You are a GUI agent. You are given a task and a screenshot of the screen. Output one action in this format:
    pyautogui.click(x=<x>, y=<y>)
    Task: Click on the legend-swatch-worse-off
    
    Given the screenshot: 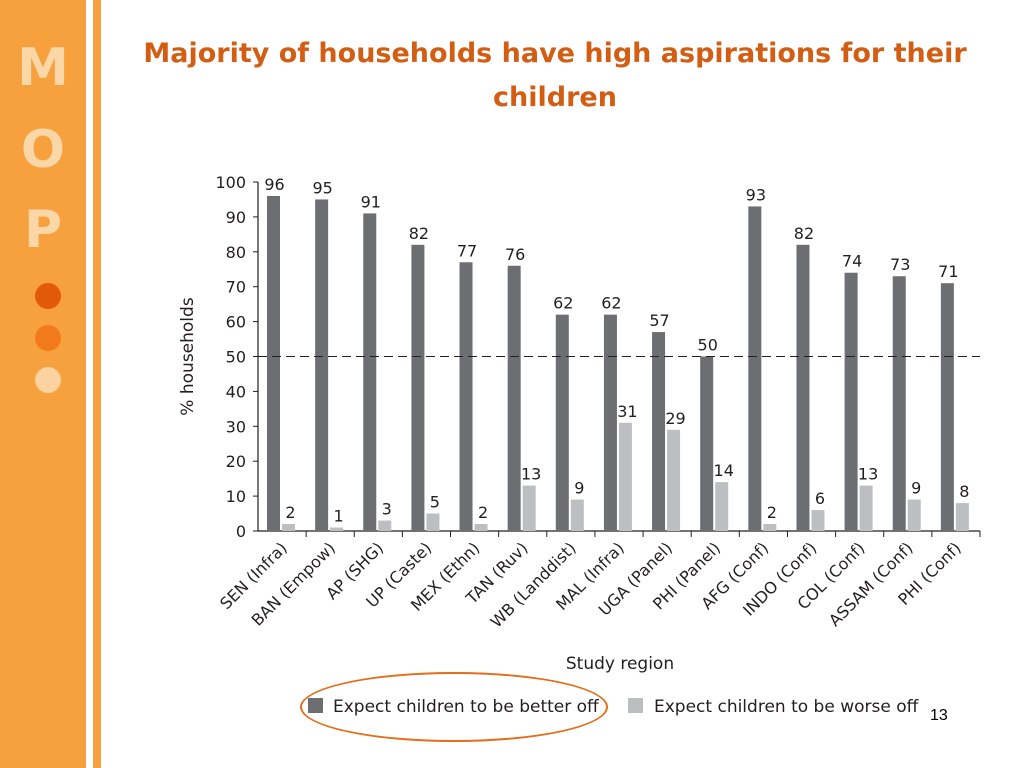 What is the action you would take?
    pyautogui.click(x=635, y=705)
    